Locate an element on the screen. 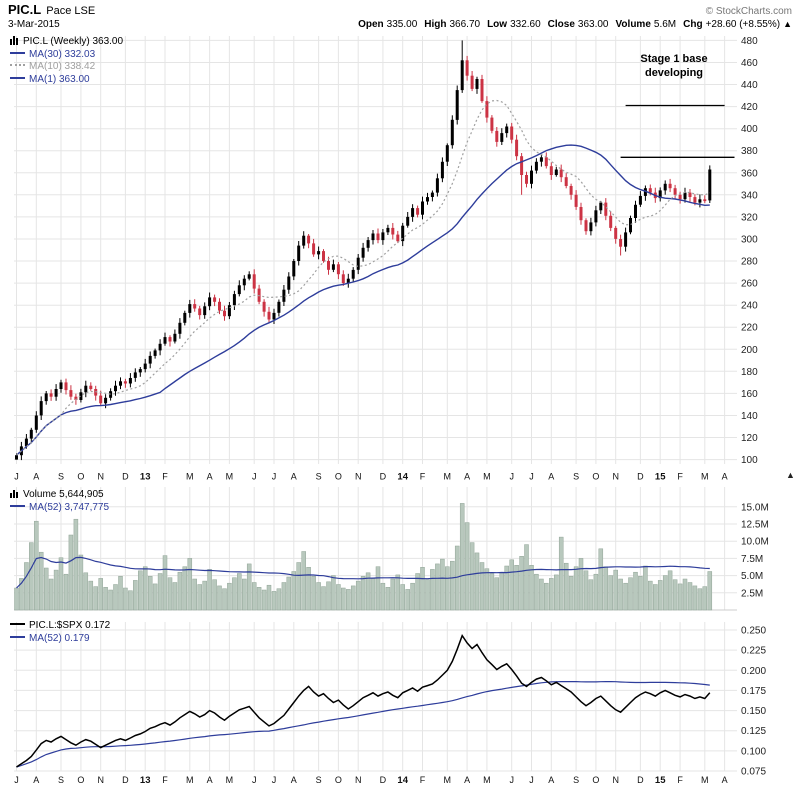 Image resolution: width=800 pixels, height=795 pixels. copyright-text: © StockCharts.com is located at coordinates (748, 11).